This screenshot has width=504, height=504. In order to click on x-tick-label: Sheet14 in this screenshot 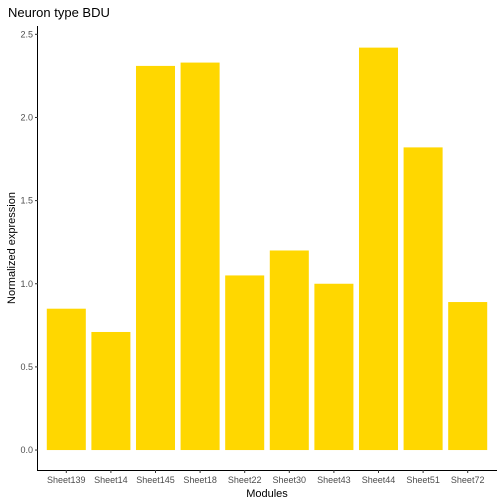, I will do `click(111, 480)`.